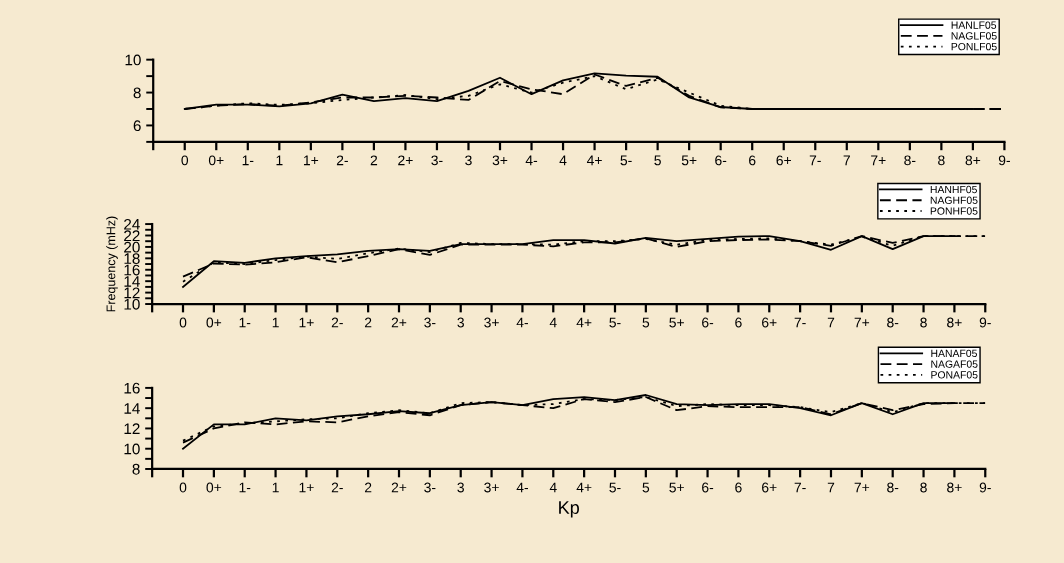 This screenshot has width=1064, height=563. Describe the element at coordinates (974, 25) in the screenshot. I see `legend-label: HANLF05` at that location.